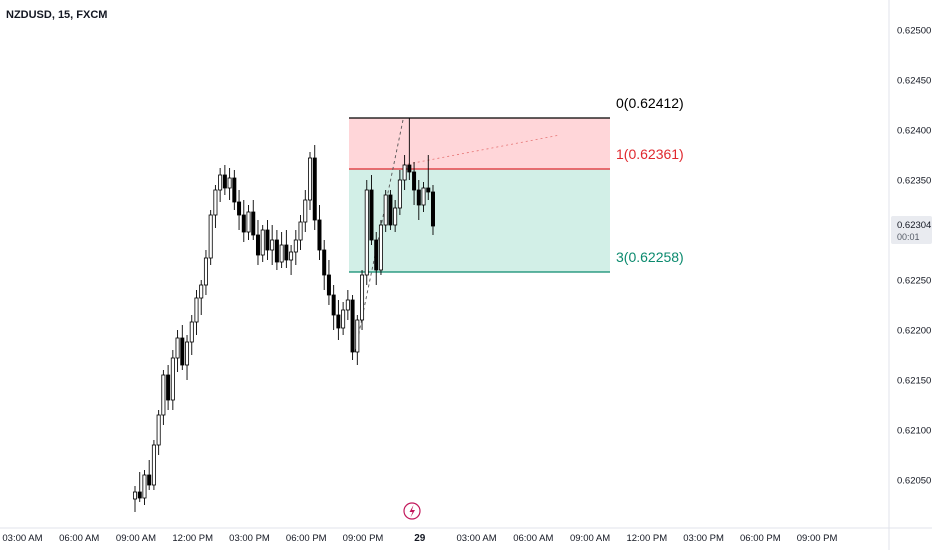  What do you see at coordinates (914, 431) in the screenshot?
I see `price-tick-label: 0.62100` at bounding box center [914, 431].